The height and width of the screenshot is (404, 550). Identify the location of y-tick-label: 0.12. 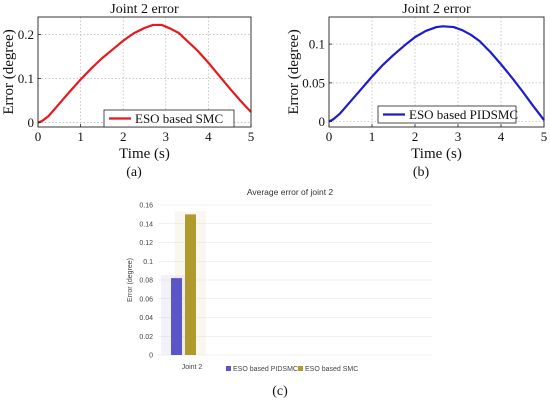
(146, 243).